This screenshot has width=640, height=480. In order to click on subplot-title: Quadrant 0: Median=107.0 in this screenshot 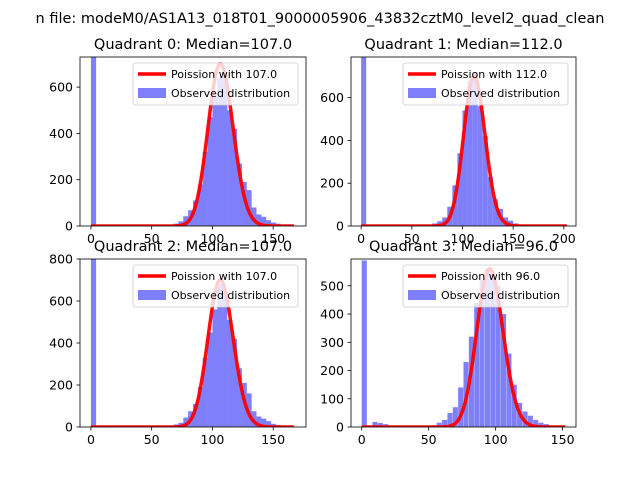, I will do `click(193, 45)`.